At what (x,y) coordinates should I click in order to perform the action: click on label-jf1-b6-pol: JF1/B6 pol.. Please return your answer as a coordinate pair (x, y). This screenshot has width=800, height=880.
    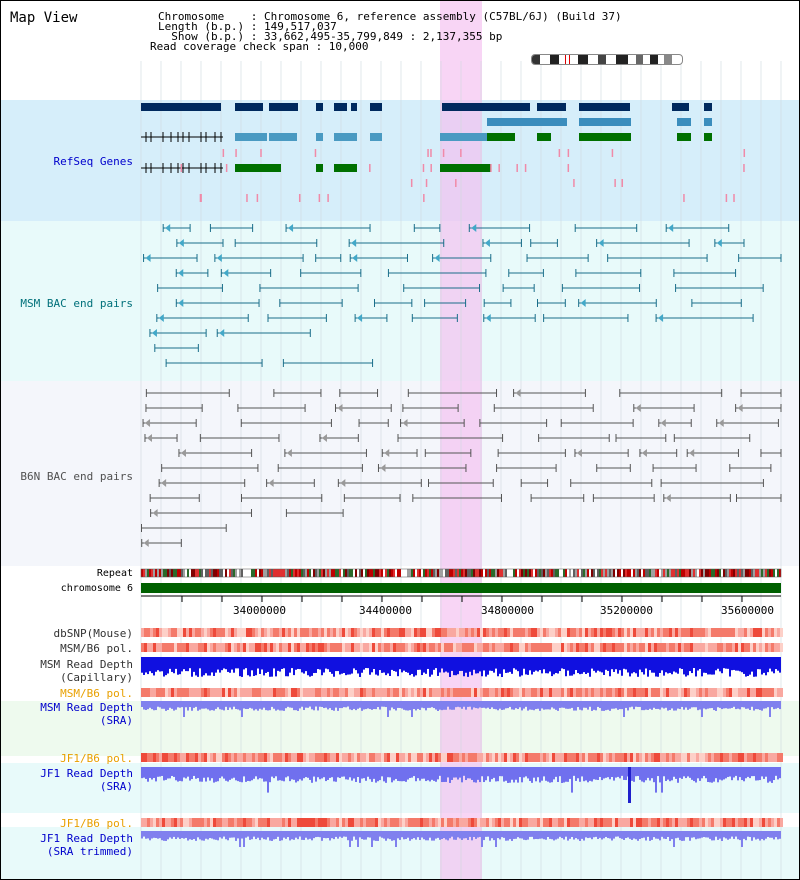
    Looking at the image, I should click on (96, 758).